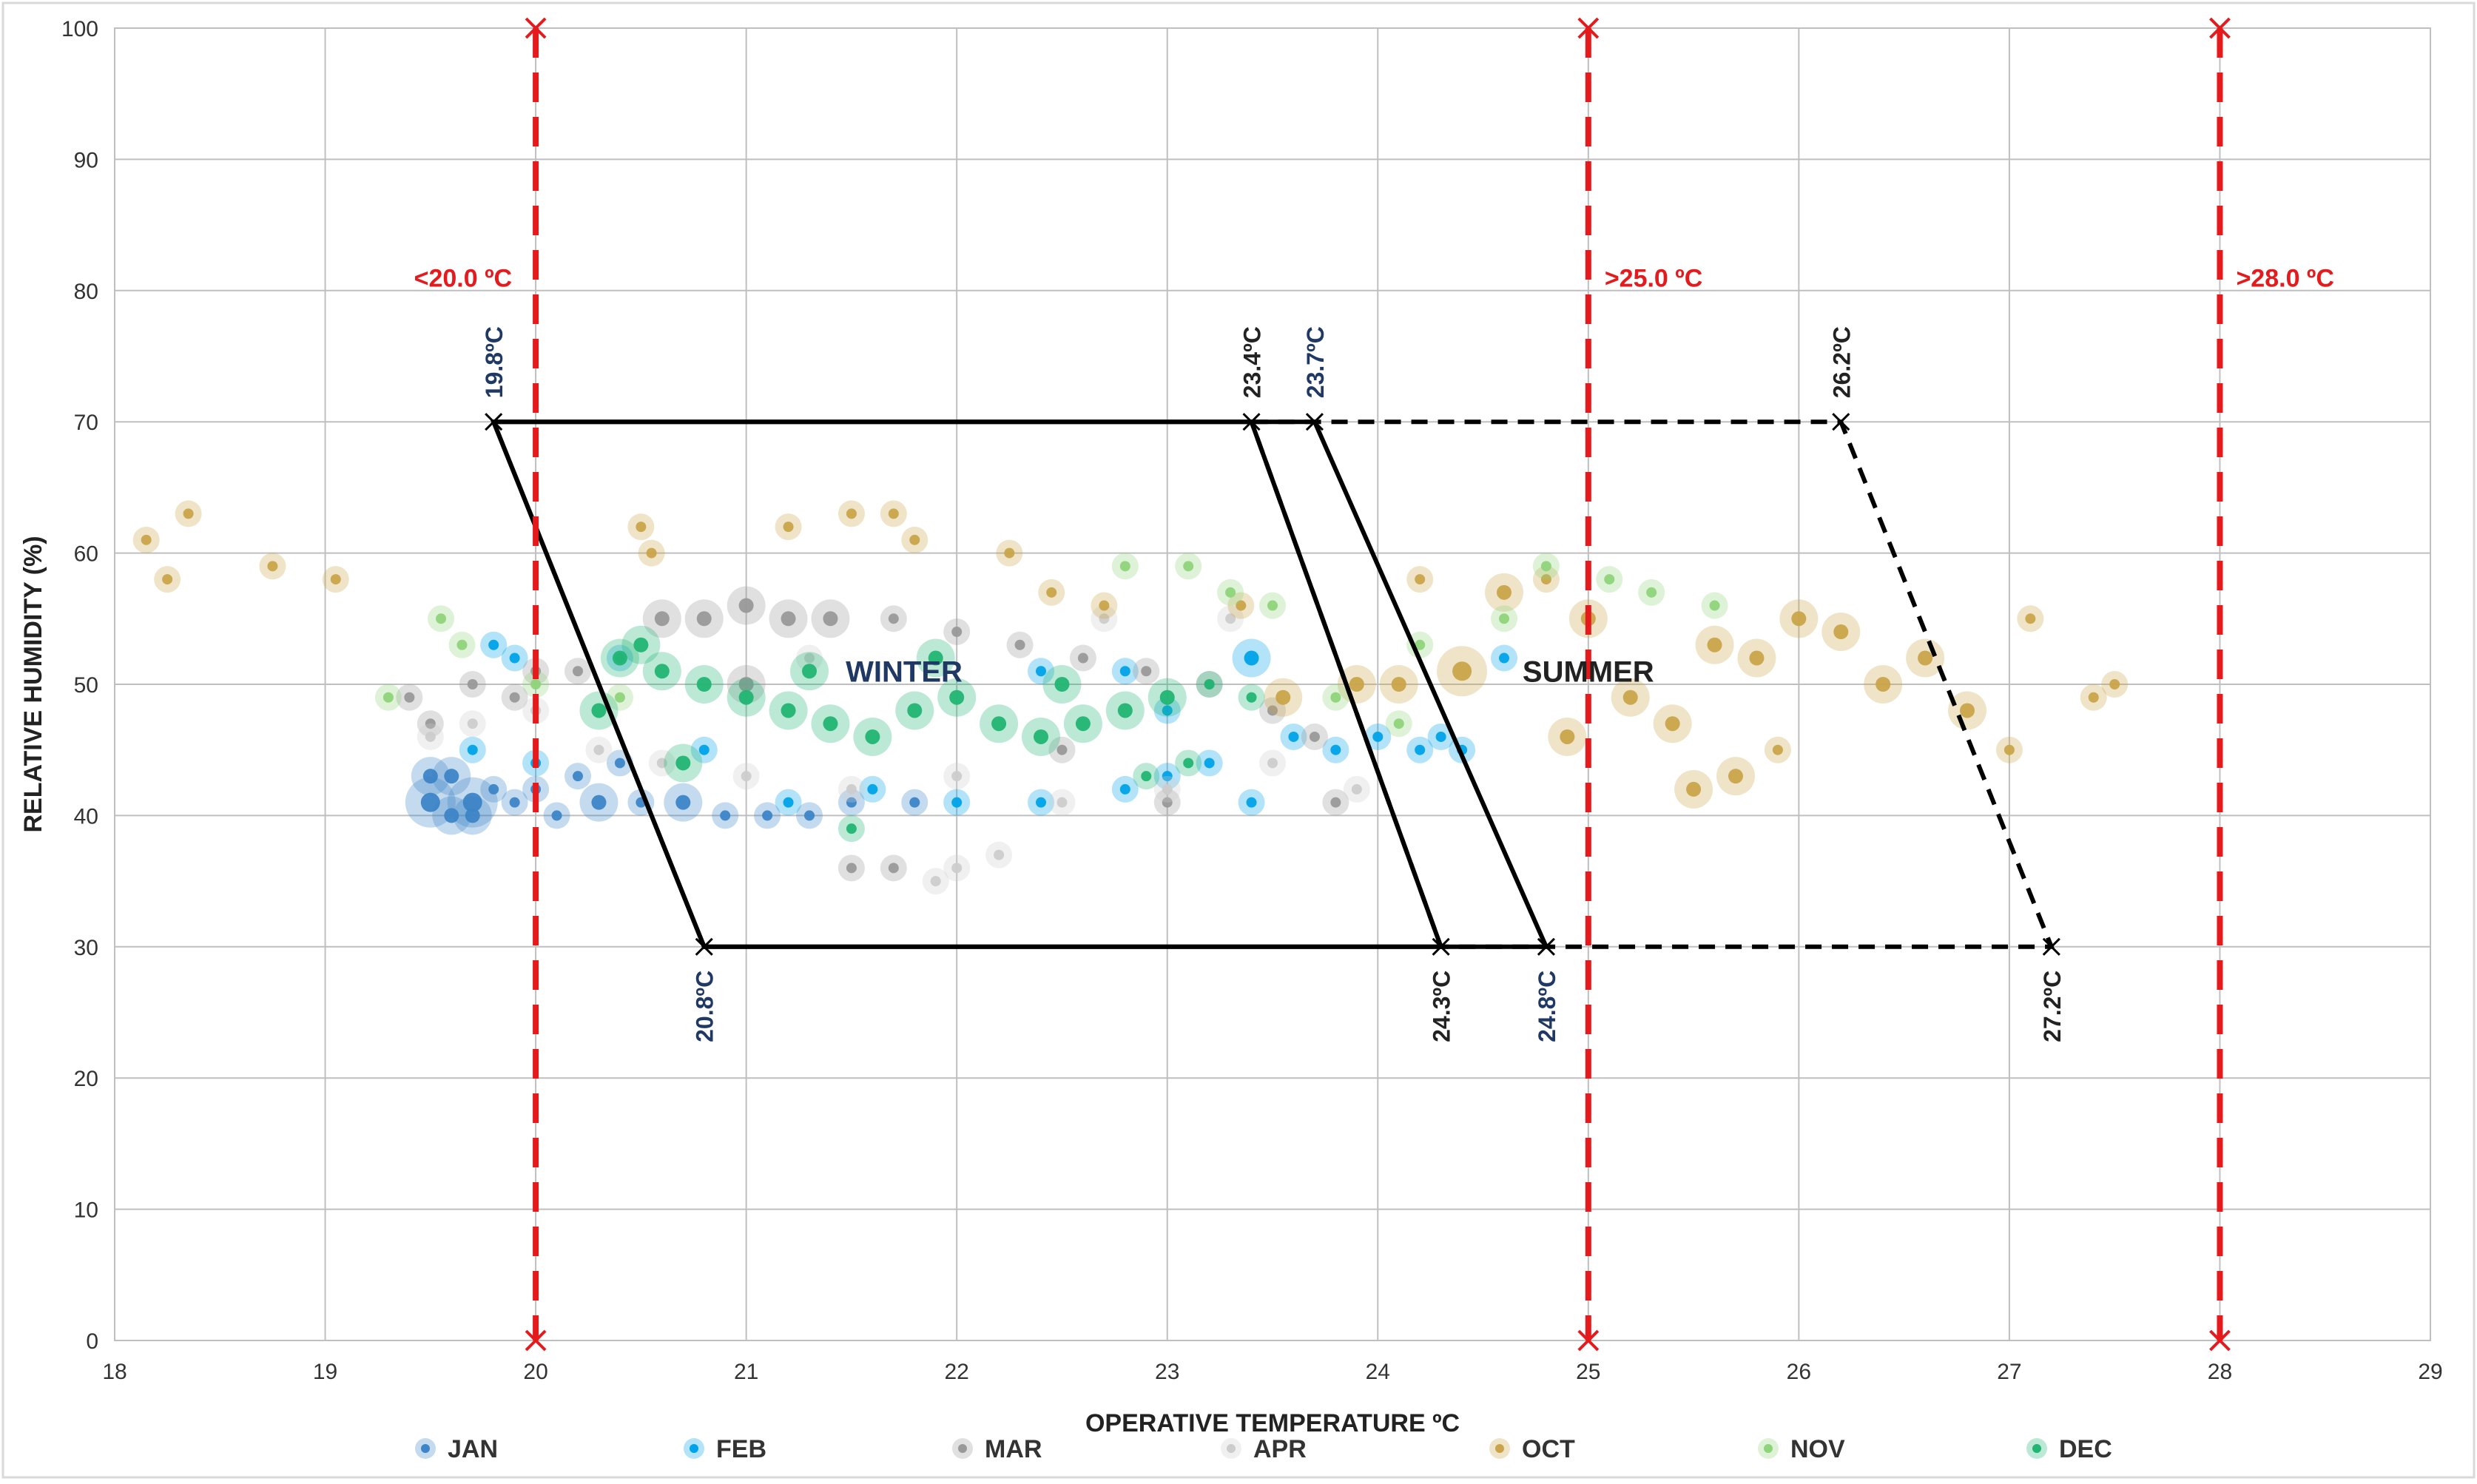 This screenshot has width=2477, height=1484. What do you see at coordinates (694, 1448) in the screenshot?
I see `legend-marker` at bounding box center [694, 1448].